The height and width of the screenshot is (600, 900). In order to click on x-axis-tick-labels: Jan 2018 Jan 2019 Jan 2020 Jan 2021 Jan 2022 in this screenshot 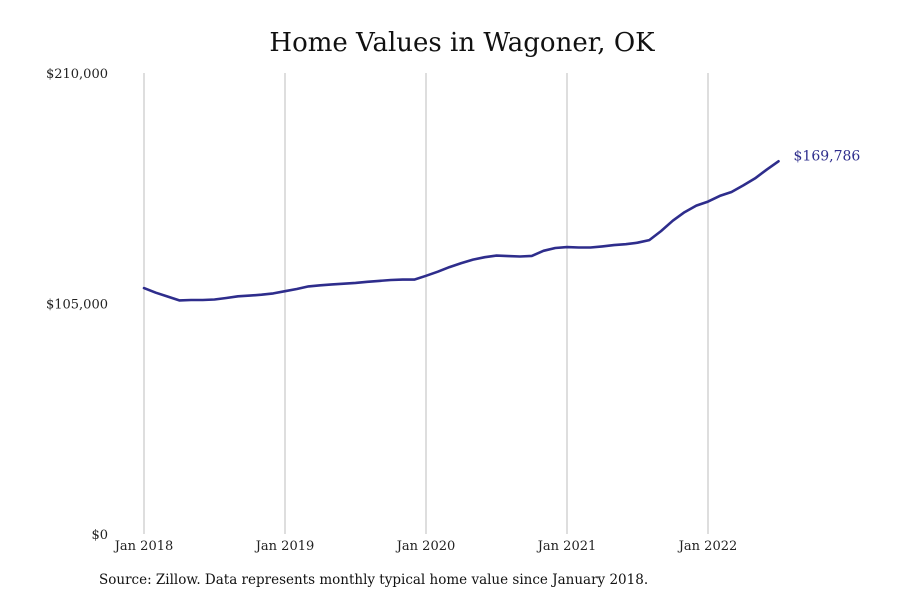, I will do `click(425, 546)`.